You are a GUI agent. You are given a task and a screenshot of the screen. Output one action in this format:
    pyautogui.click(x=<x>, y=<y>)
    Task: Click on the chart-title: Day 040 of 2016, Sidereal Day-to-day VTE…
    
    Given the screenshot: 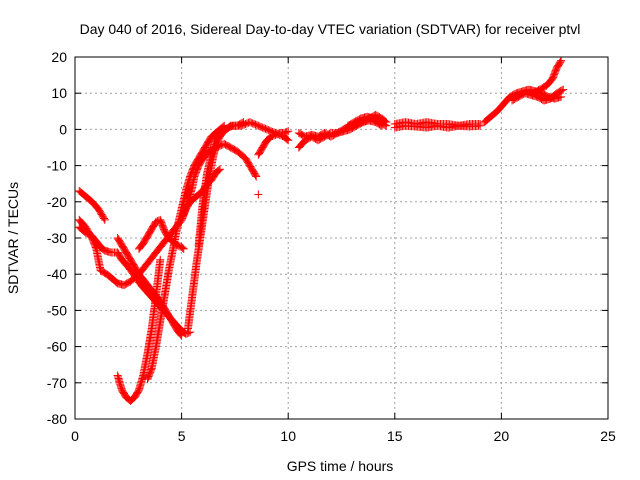 What is the action you would take?
    pyautogui.click(x=330, y=29)
    